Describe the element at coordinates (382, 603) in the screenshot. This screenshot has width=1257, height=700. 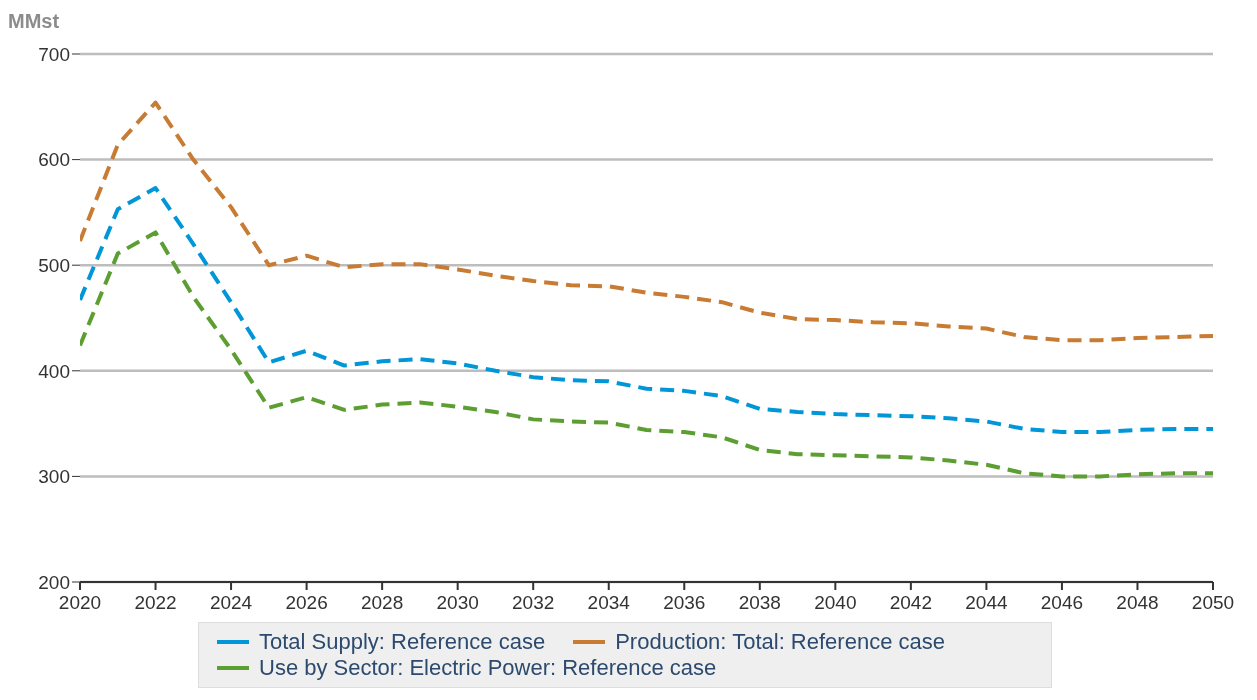
I see `x-tick-label: 2028` at that location.